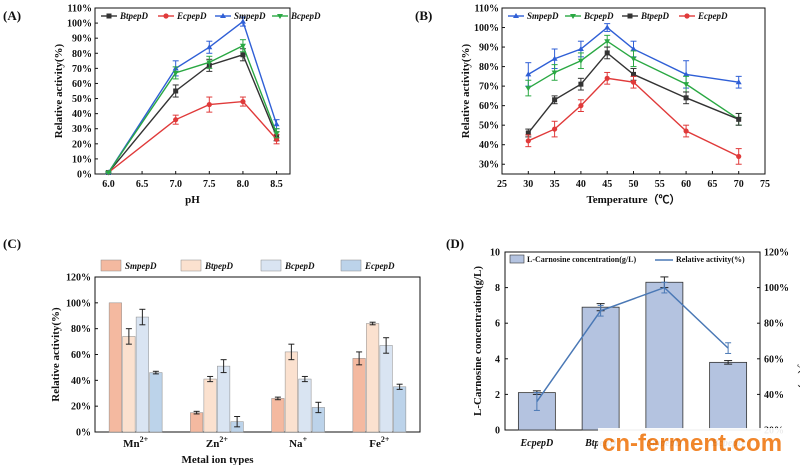  Describe the element at coordinates (502, 184) in the screenshot. I see `panel-b-xtick-label: 25` at that location.